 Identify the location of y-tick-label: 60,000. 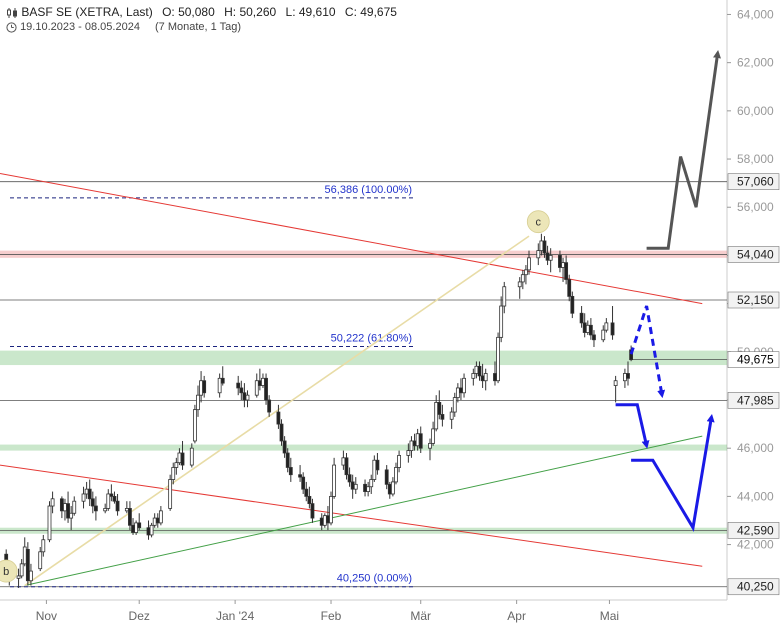
(755, 111).